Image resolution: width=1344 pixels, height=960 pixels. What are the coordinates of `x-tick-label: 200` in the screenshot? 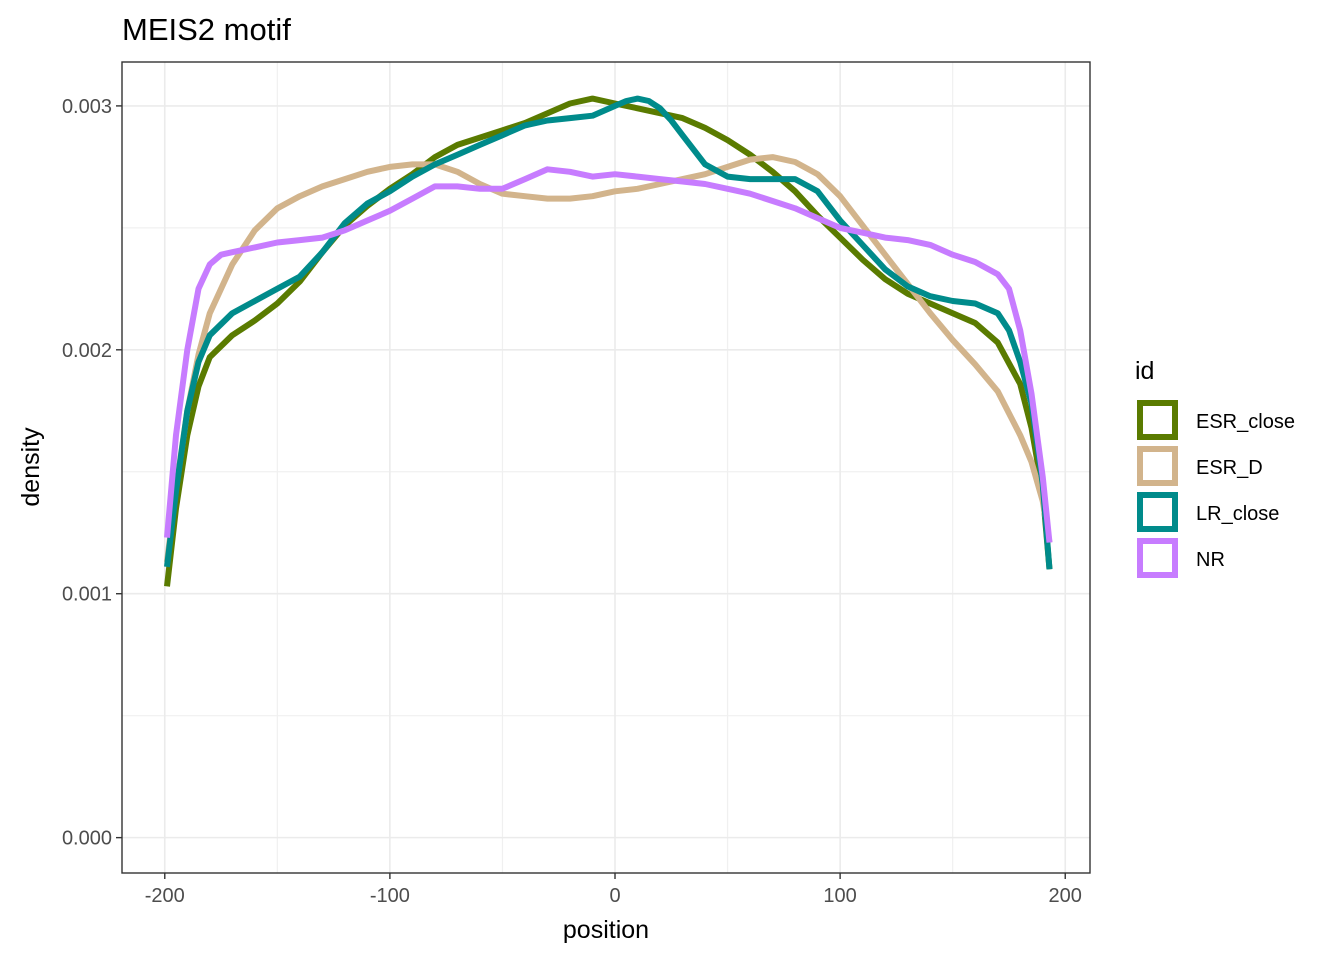 It's located at (1065, 896).